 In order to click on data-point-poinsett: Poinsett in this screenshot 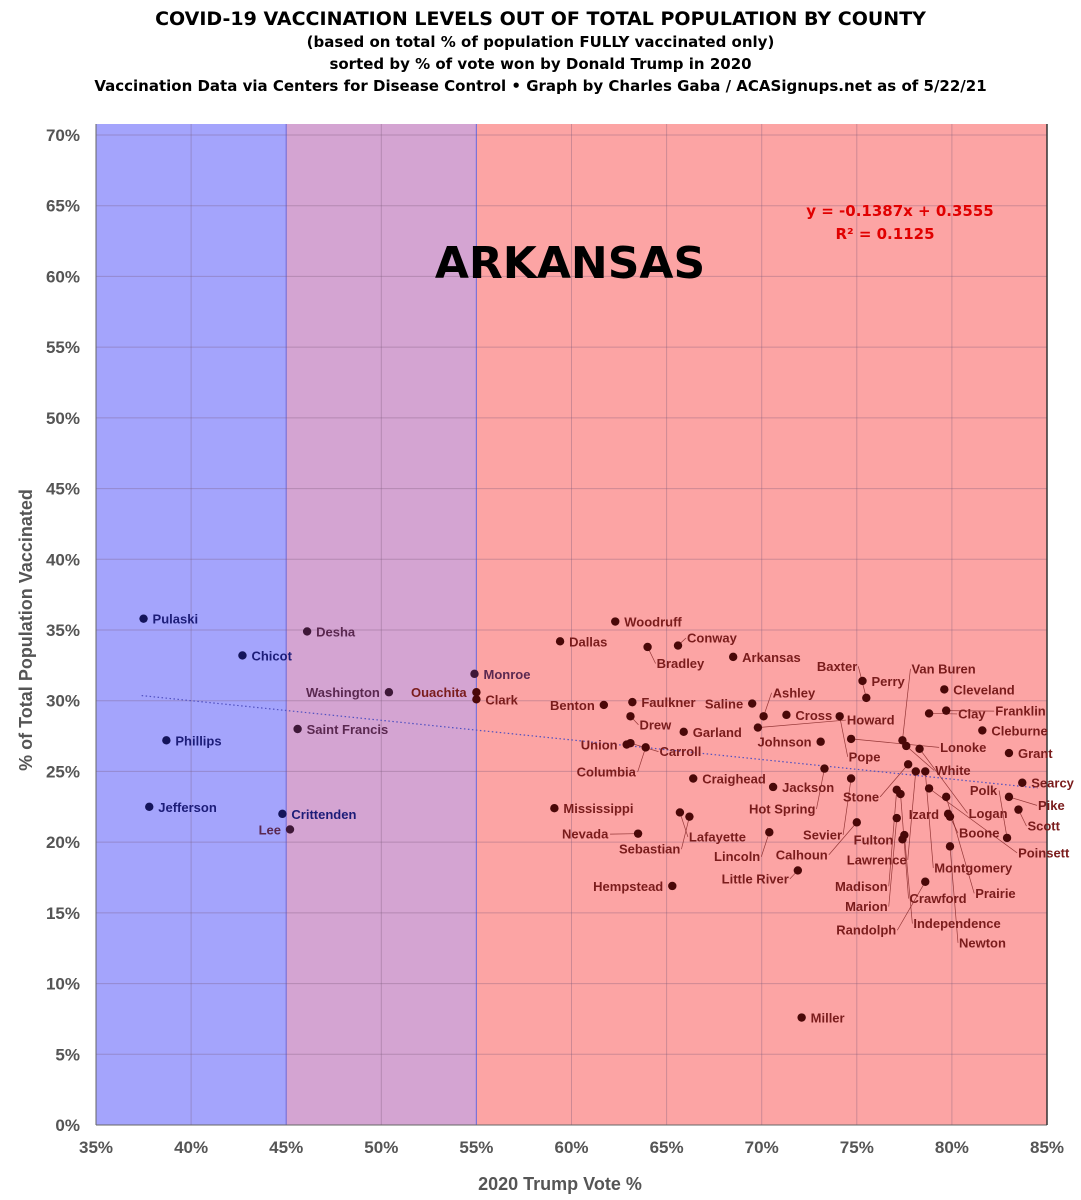, I will do `click(997, 822)`.